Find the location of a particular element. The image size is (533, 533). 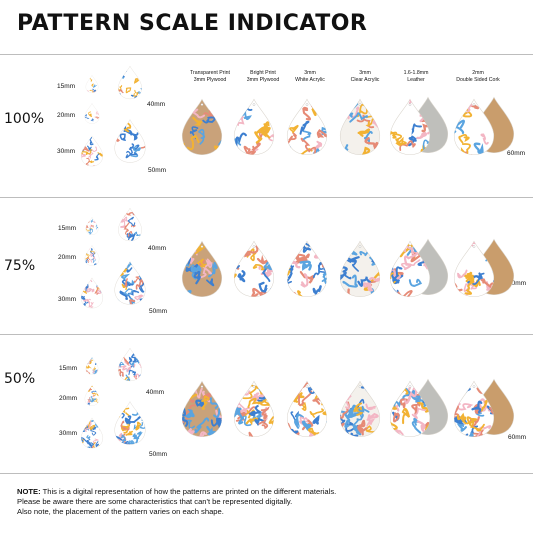

divider-bottom is located at coordinates (266, 473).